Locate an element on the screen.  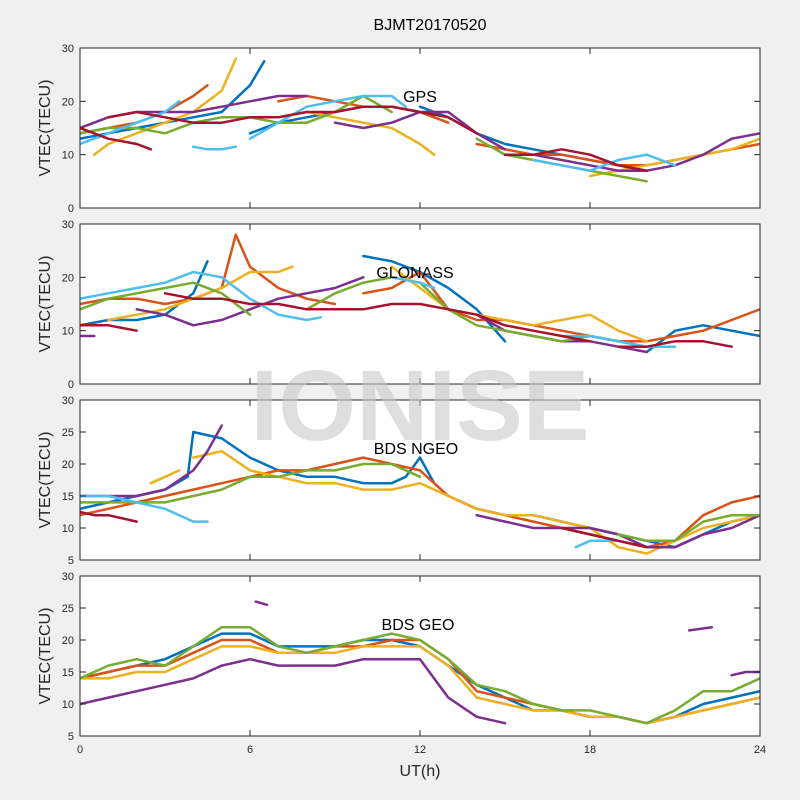
y-tick-label-gps-20: 20 is located at coordinates (68, 102).